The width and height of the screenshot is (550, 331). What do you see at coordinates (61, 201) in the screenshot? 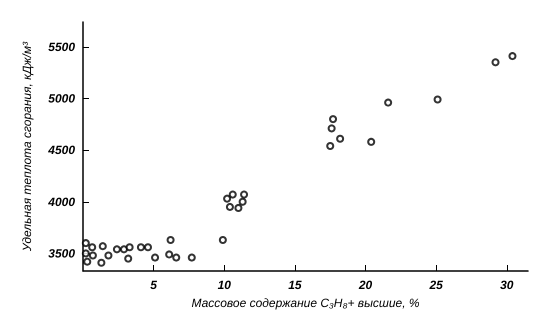
I see `y-tick-label: 4000` at bounding box center [61, 201].